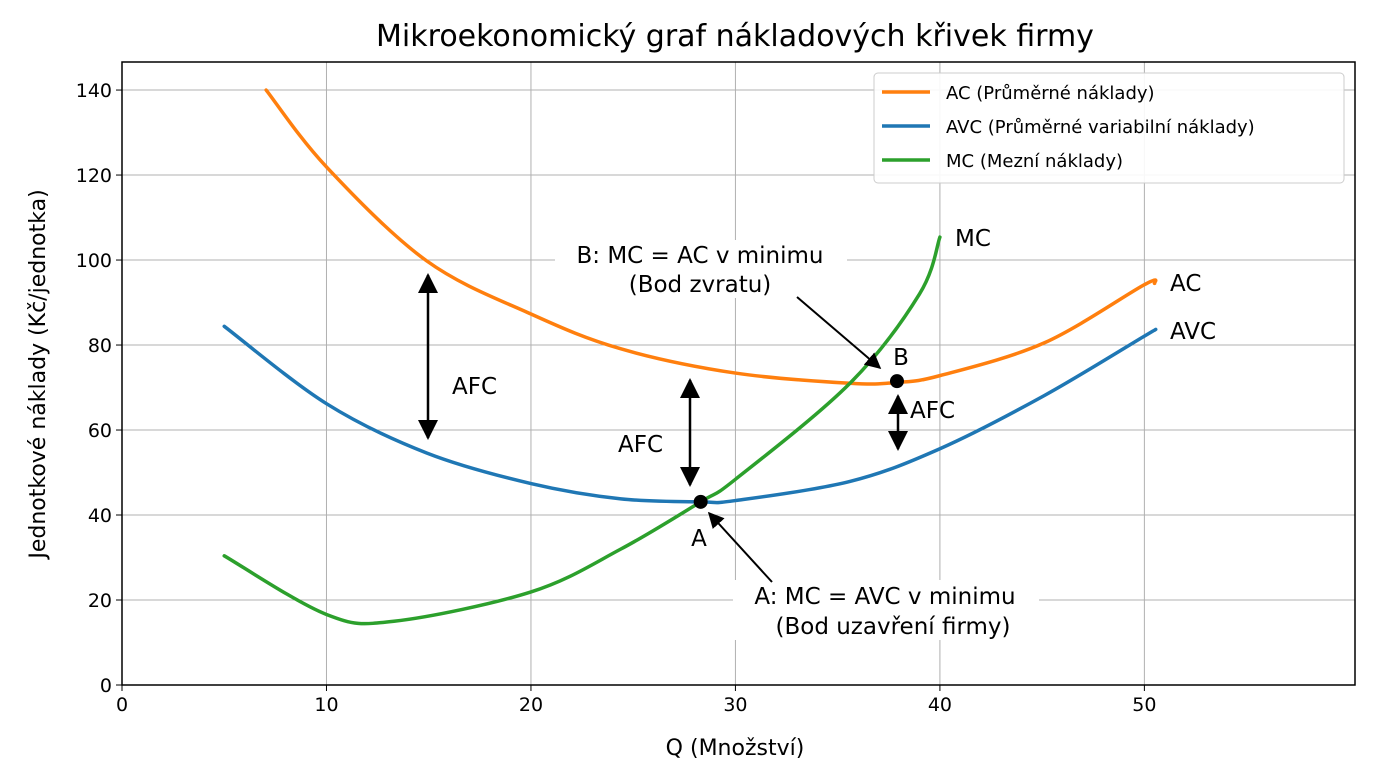  What do you see at coordinates (1050, 93) in the screenshot?
I see `legend-ac: AC (Průměrné náklady)` at bounding box center [1050, 93].